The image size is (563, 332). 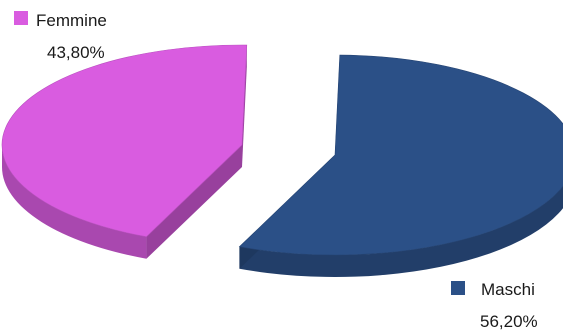 What do you see at coordinates (76, 52) in the screenshot?
I see `data-label-femmine: 43,80%` at bounding box center [76, 52].